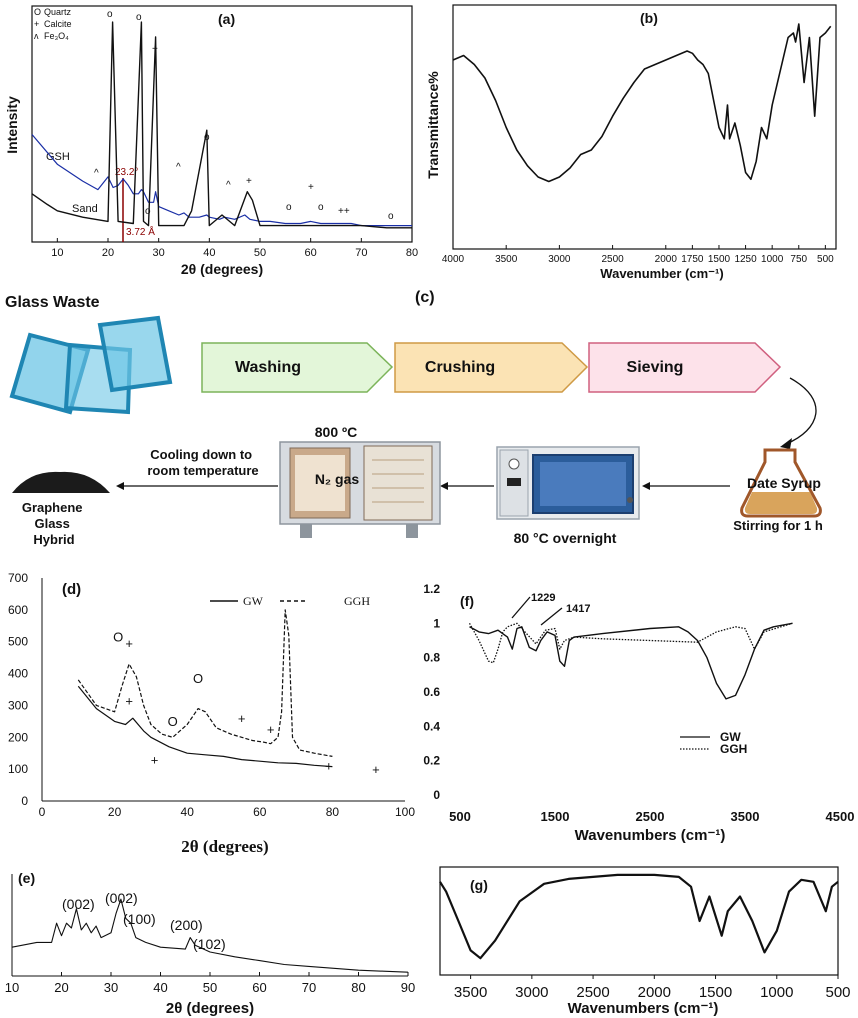  What do you see at coordinates (78, 904) in the screenshot?
I see `peak-label-002: (002)` at bounding box center [78, 904].